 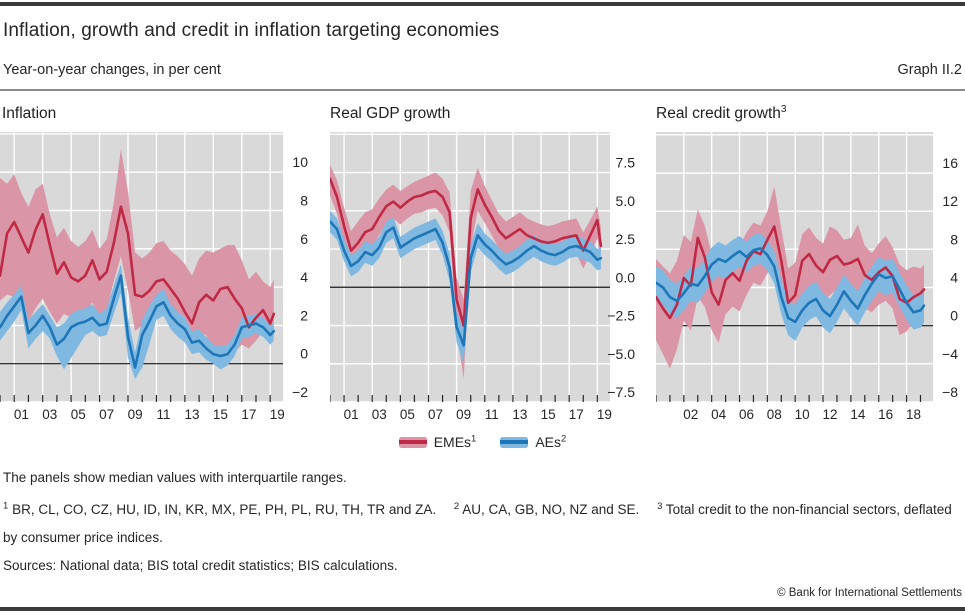 I want to click on x-axis-labels: 02 04 06 08 10 12 14 16 18, so click(x=802, y=414).